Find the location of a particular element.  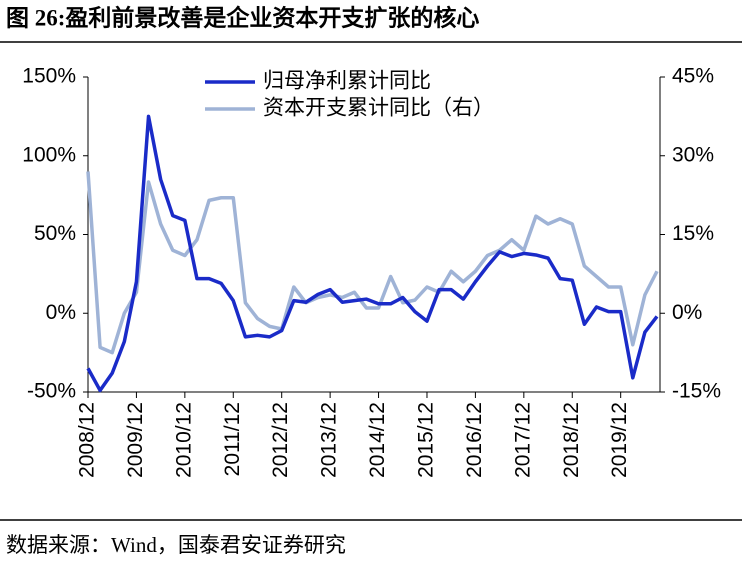

x-tick-label: 2009/12 is located at coordinates (135, 440).